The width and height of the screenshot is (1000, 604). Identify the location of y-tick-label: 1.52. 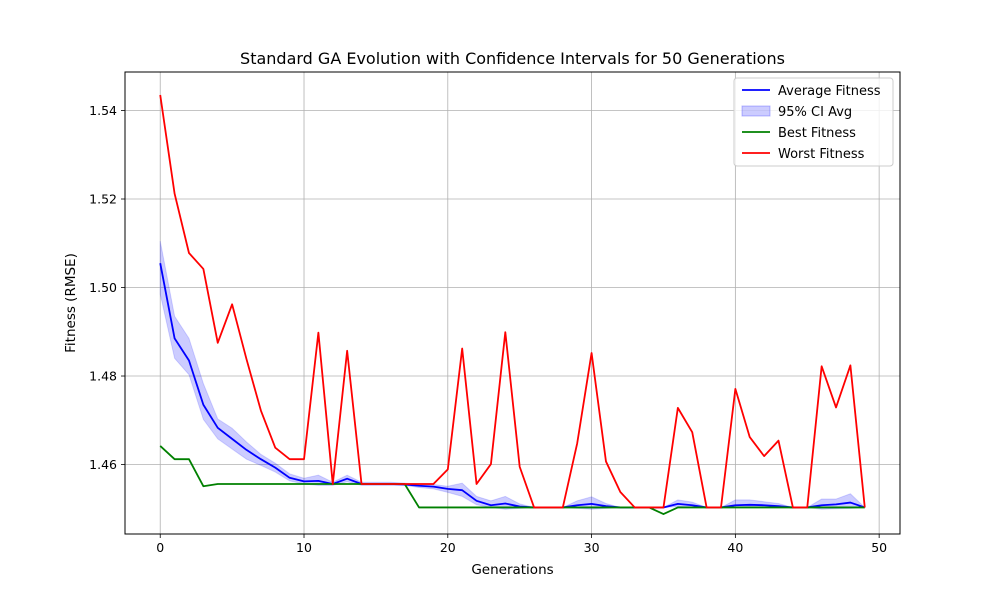
(103, 199).